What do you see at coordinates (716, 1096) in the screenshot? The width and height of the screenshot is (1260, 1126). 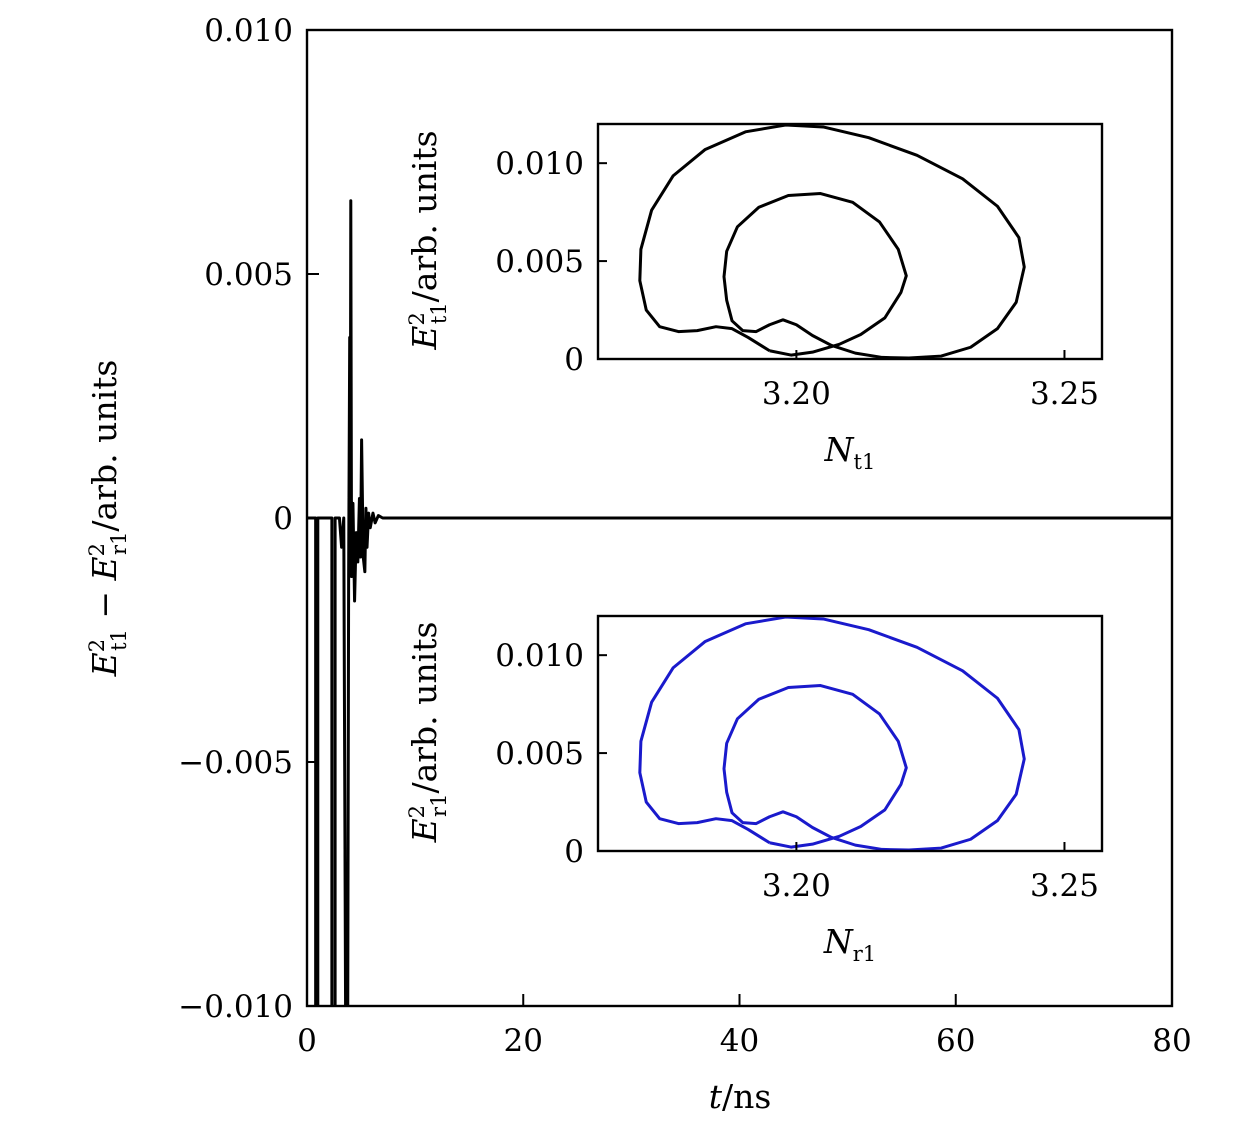 I see `x-axis-label-var: t` at bounding box center [716, 1096].